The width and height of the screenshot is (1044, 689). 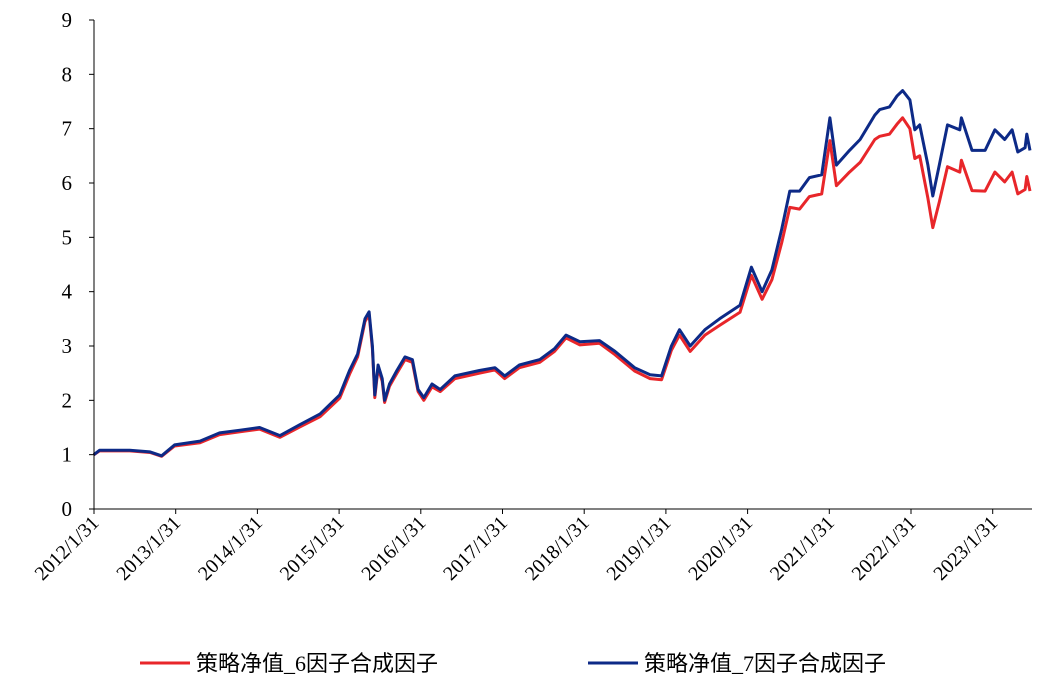 What do you see at coordinates (312, 548) in the screenshot?
I see `x-tick-label: 2015/1/31` at bounding box center [312, 548].